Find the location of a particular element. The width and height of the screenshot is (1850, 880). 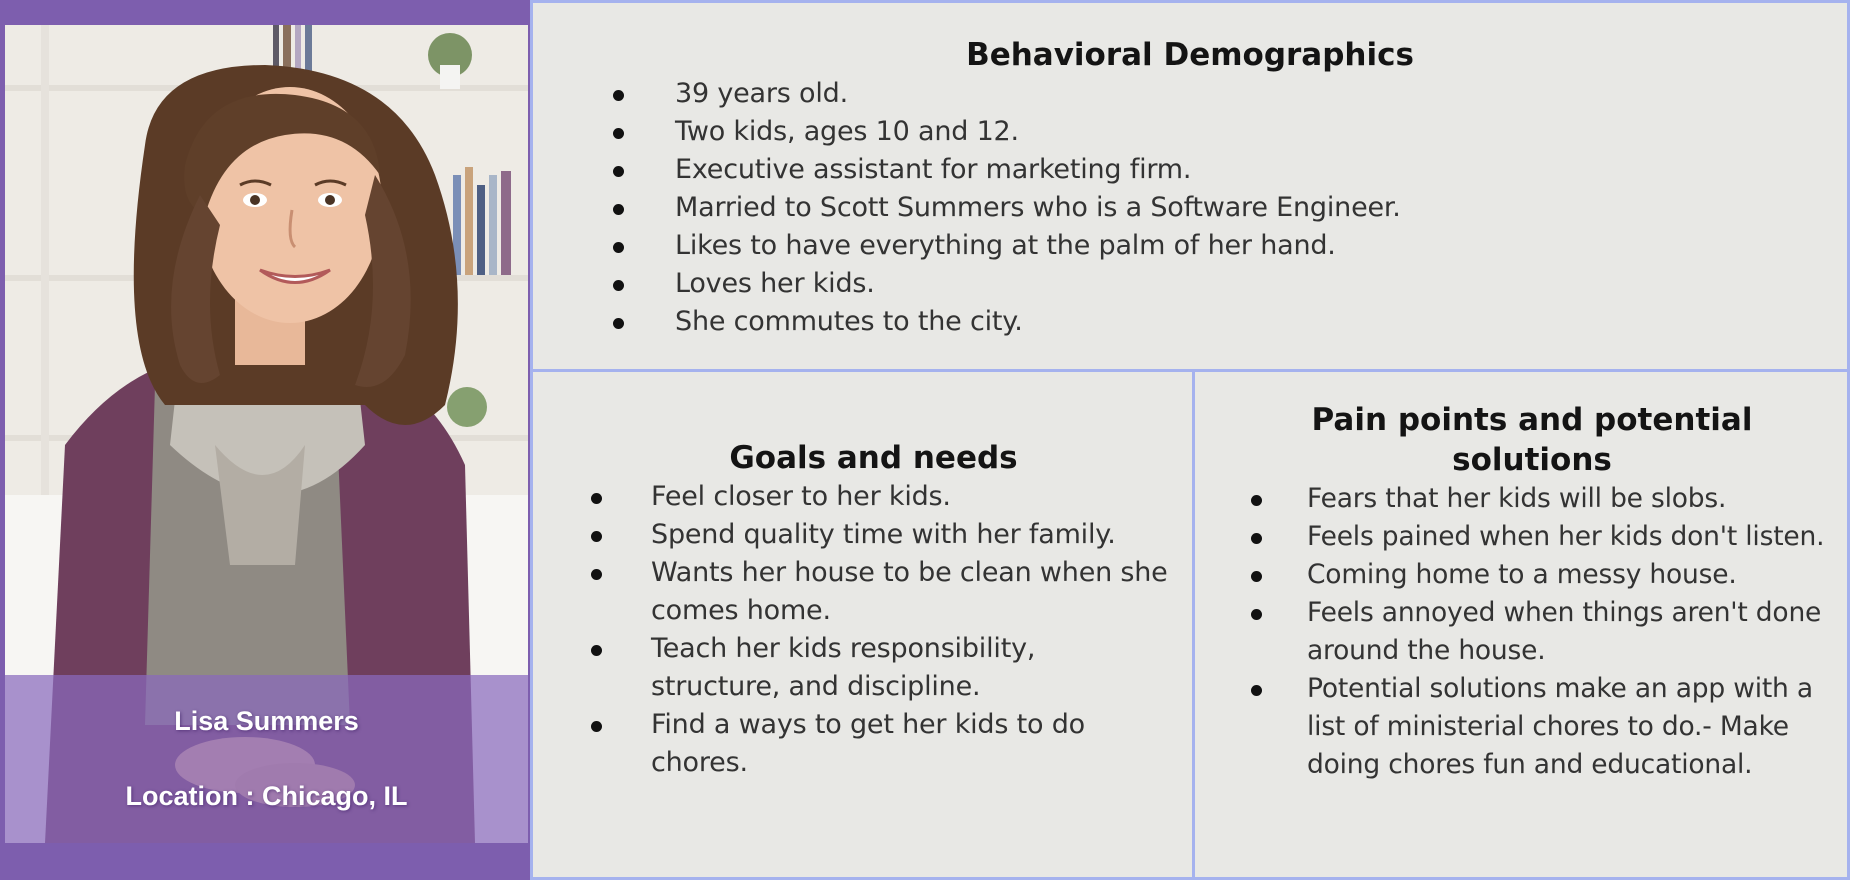

list-item: Spend quality time with her family. is located at coordinates (873, 535).